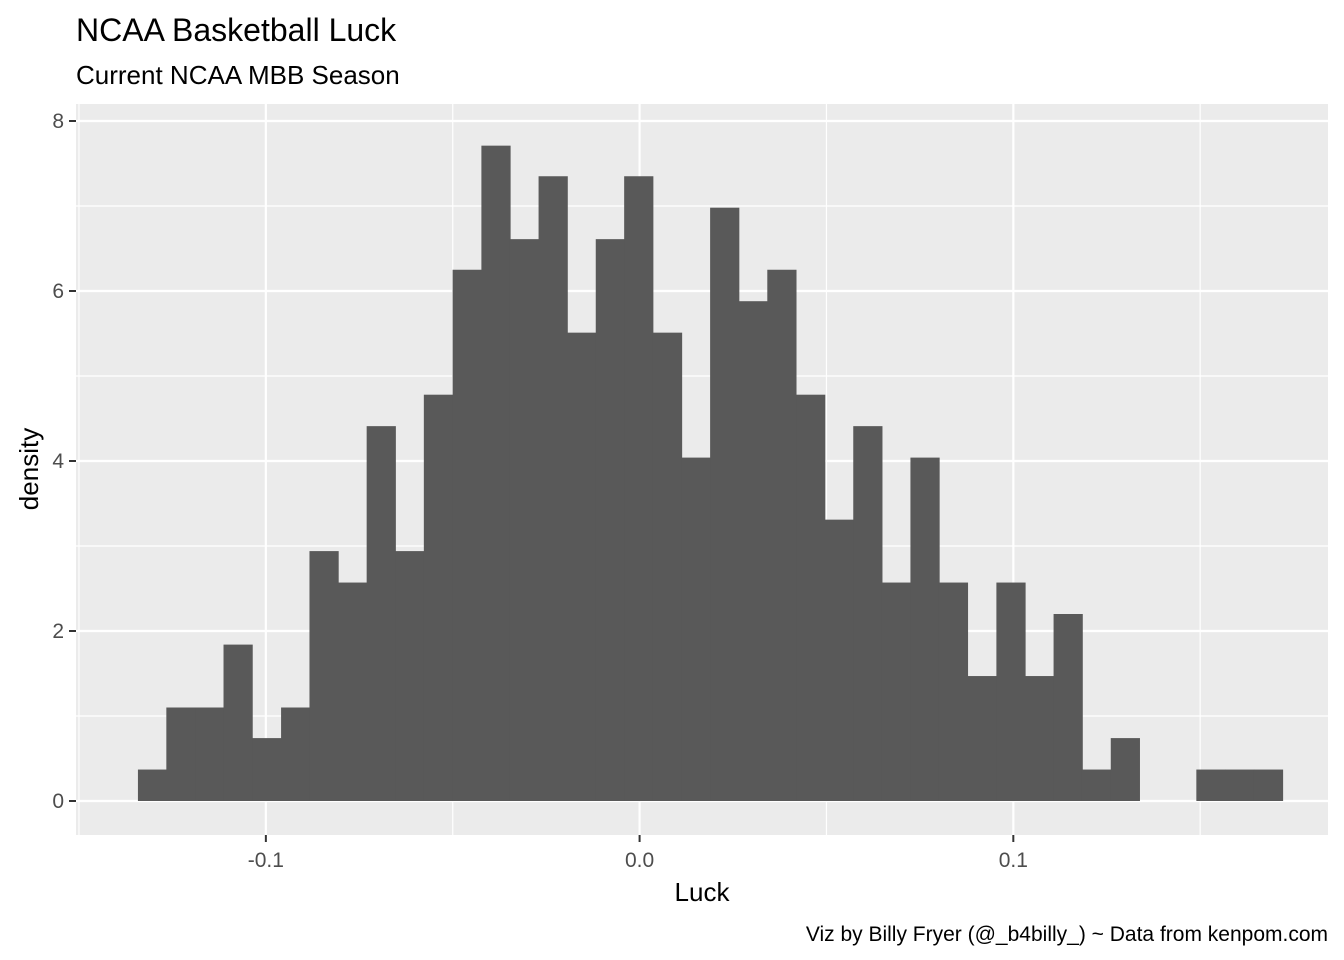  I want to click on y-axis-title: density, so click(29, 469).